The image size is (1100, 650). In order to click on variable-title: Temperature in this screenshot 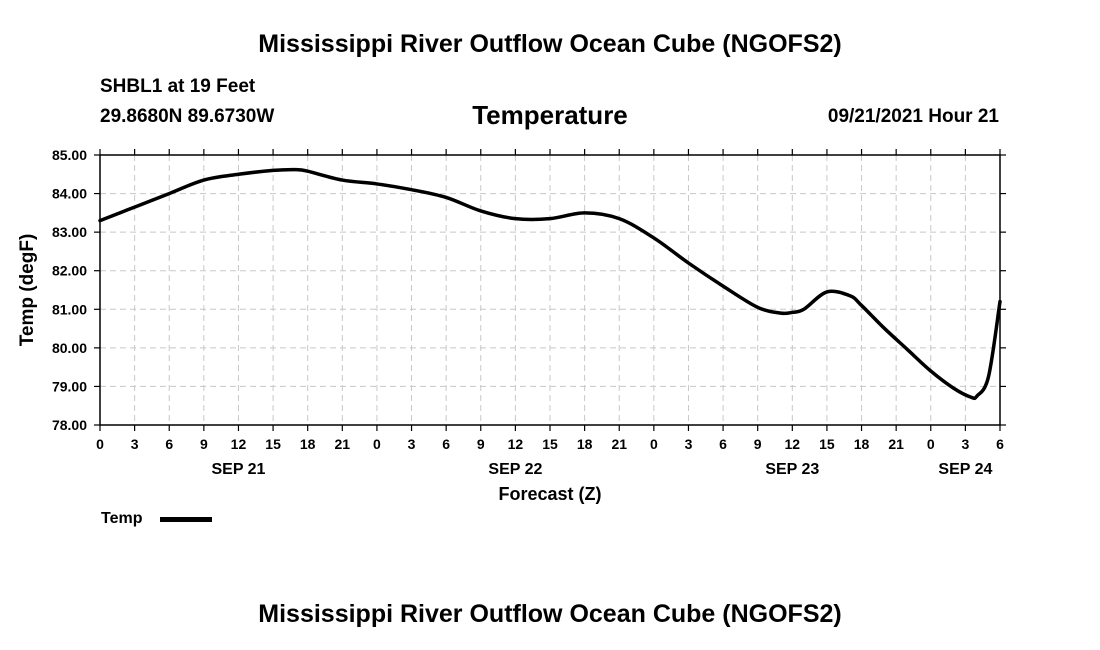, I will do `click(550, 115)`.